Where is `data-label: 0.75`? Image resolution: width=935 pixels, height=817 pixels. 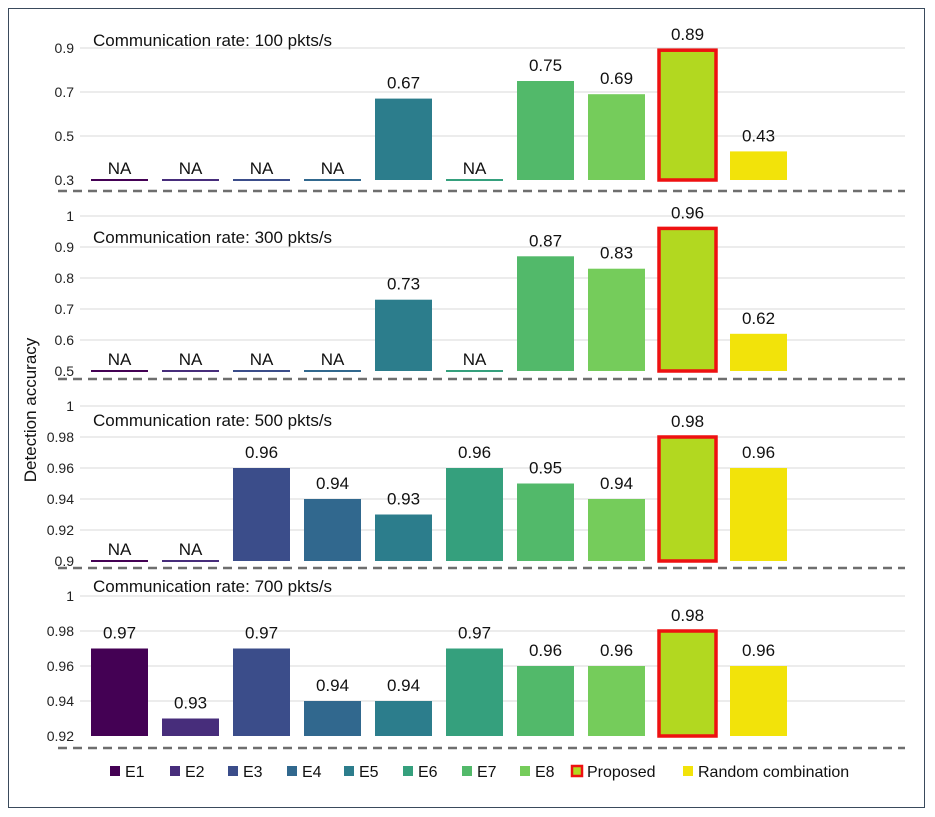
data-label: 0.75 is located at coordinates (545, 65).